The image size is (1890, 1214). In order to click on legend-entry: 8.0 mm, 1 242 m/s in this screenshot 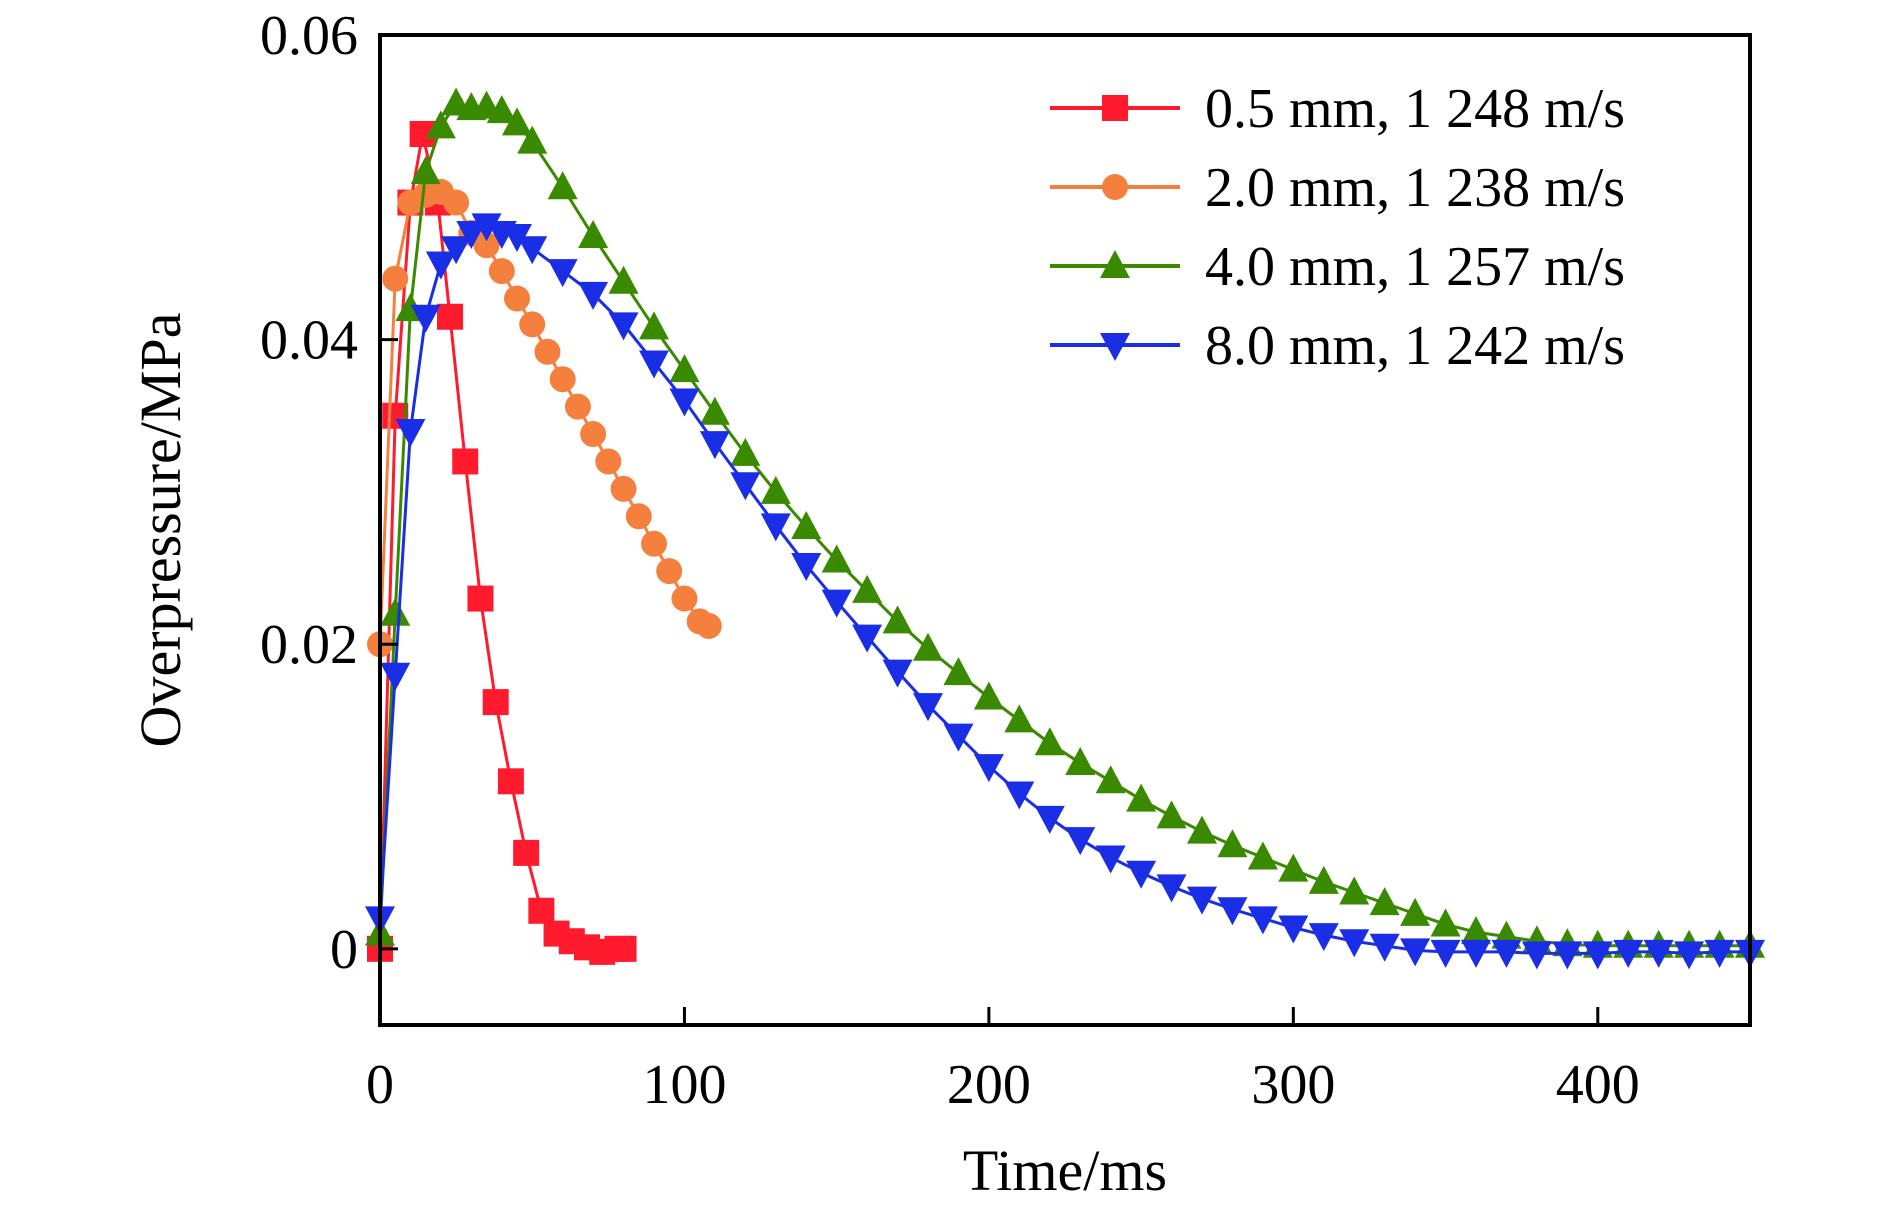, I will do `click(1337, 346)`.